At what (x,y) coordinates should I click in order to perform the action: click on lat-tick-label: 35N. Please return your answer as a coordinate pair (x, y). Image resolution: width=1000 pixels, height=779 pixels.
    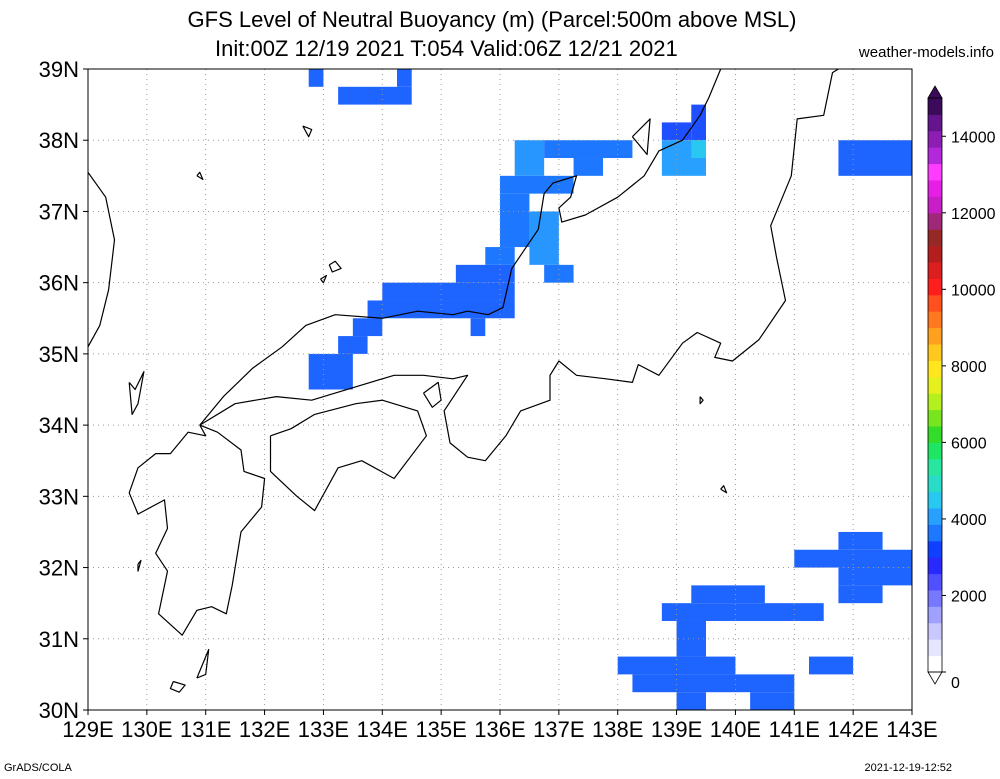
    Looking at the image, I should click on (59, 354).